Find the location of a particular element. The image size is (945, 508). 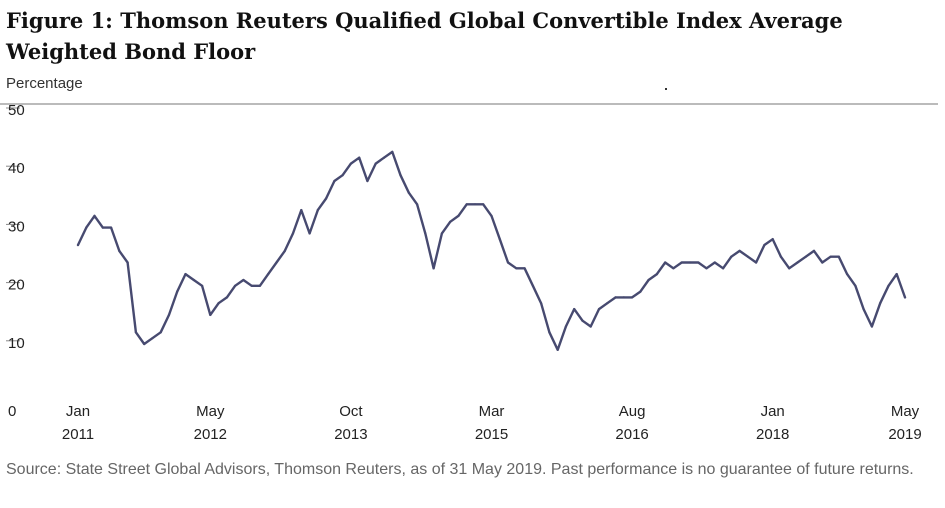

y-tick-label: 30 is located at coordinates (16, 226).